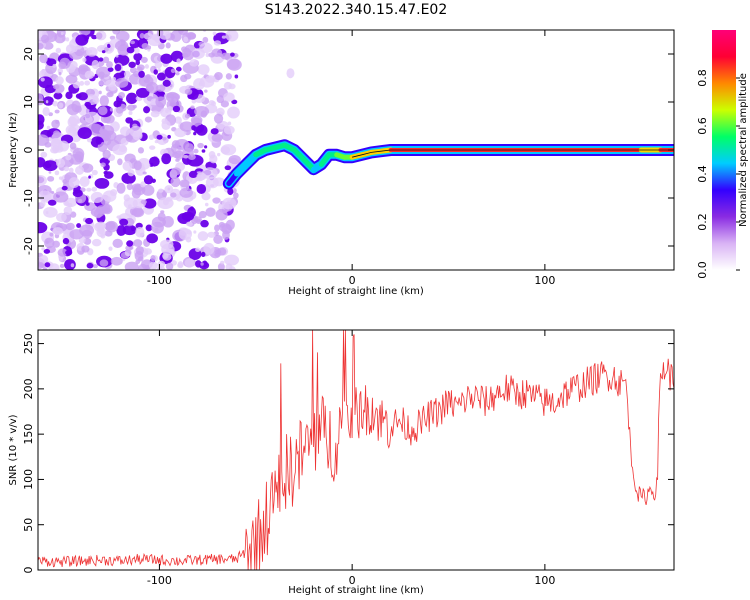 The width and height of the screenshot is (750, 600). I want to click on snr-y-tick-label: 200, so click(28, 388).